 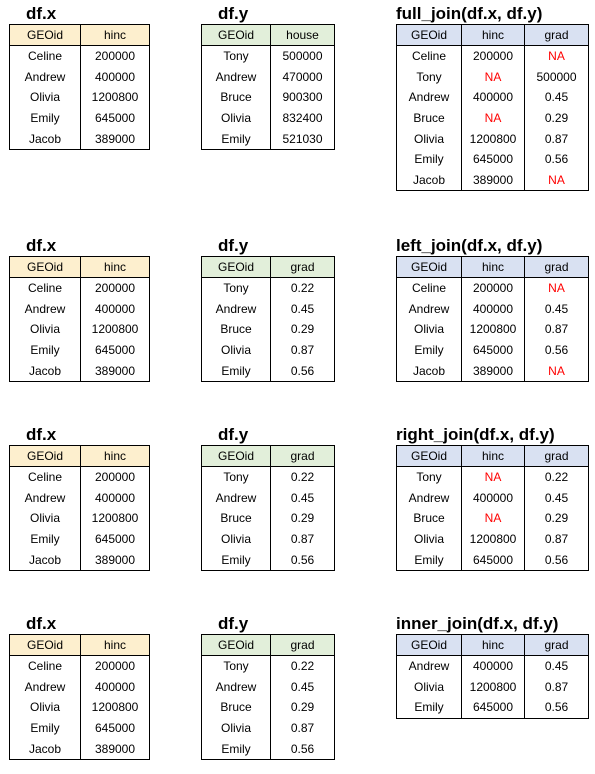 I want to click on table-row: Bruce 900300, so click(x=268, y=97).